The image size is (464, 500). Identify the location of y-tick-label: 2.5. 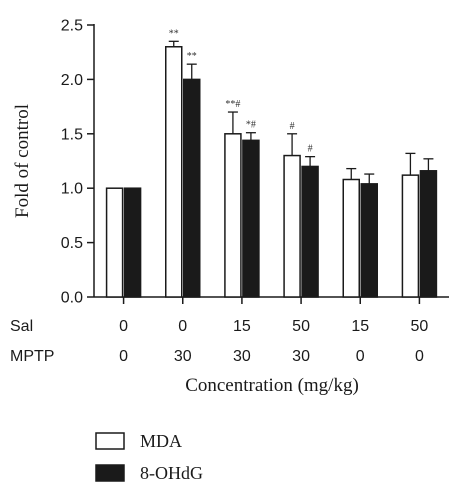
(72, 26).